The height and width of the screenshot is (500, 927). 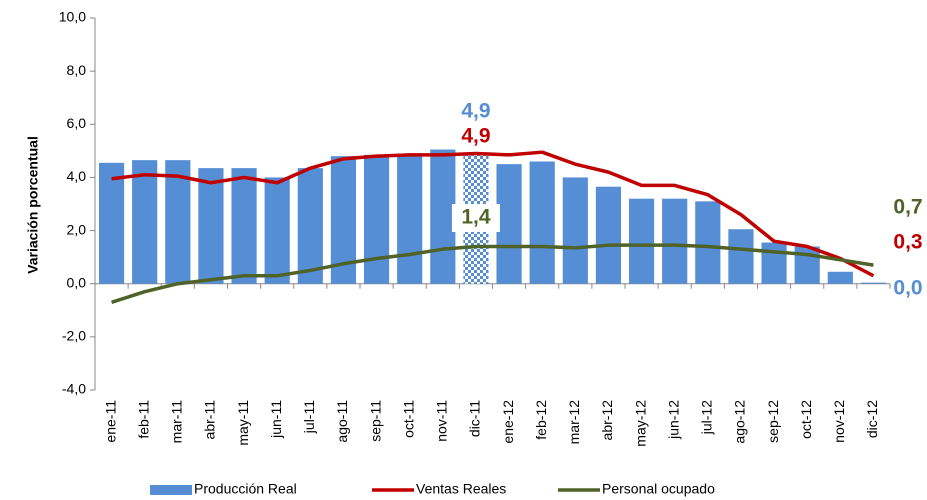 I want to click on y-tick-label: 6,0, so click(x=77, y=123).